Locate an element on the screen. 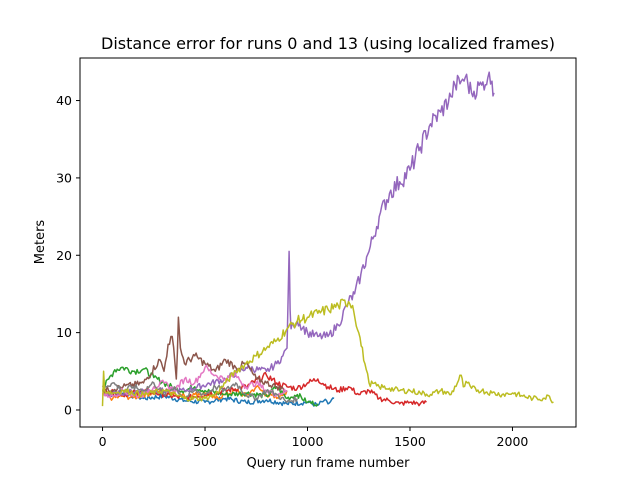 This screenshot has height=480, width=640. y-tick-label-10: 10 is located at coordinates (64, 332).